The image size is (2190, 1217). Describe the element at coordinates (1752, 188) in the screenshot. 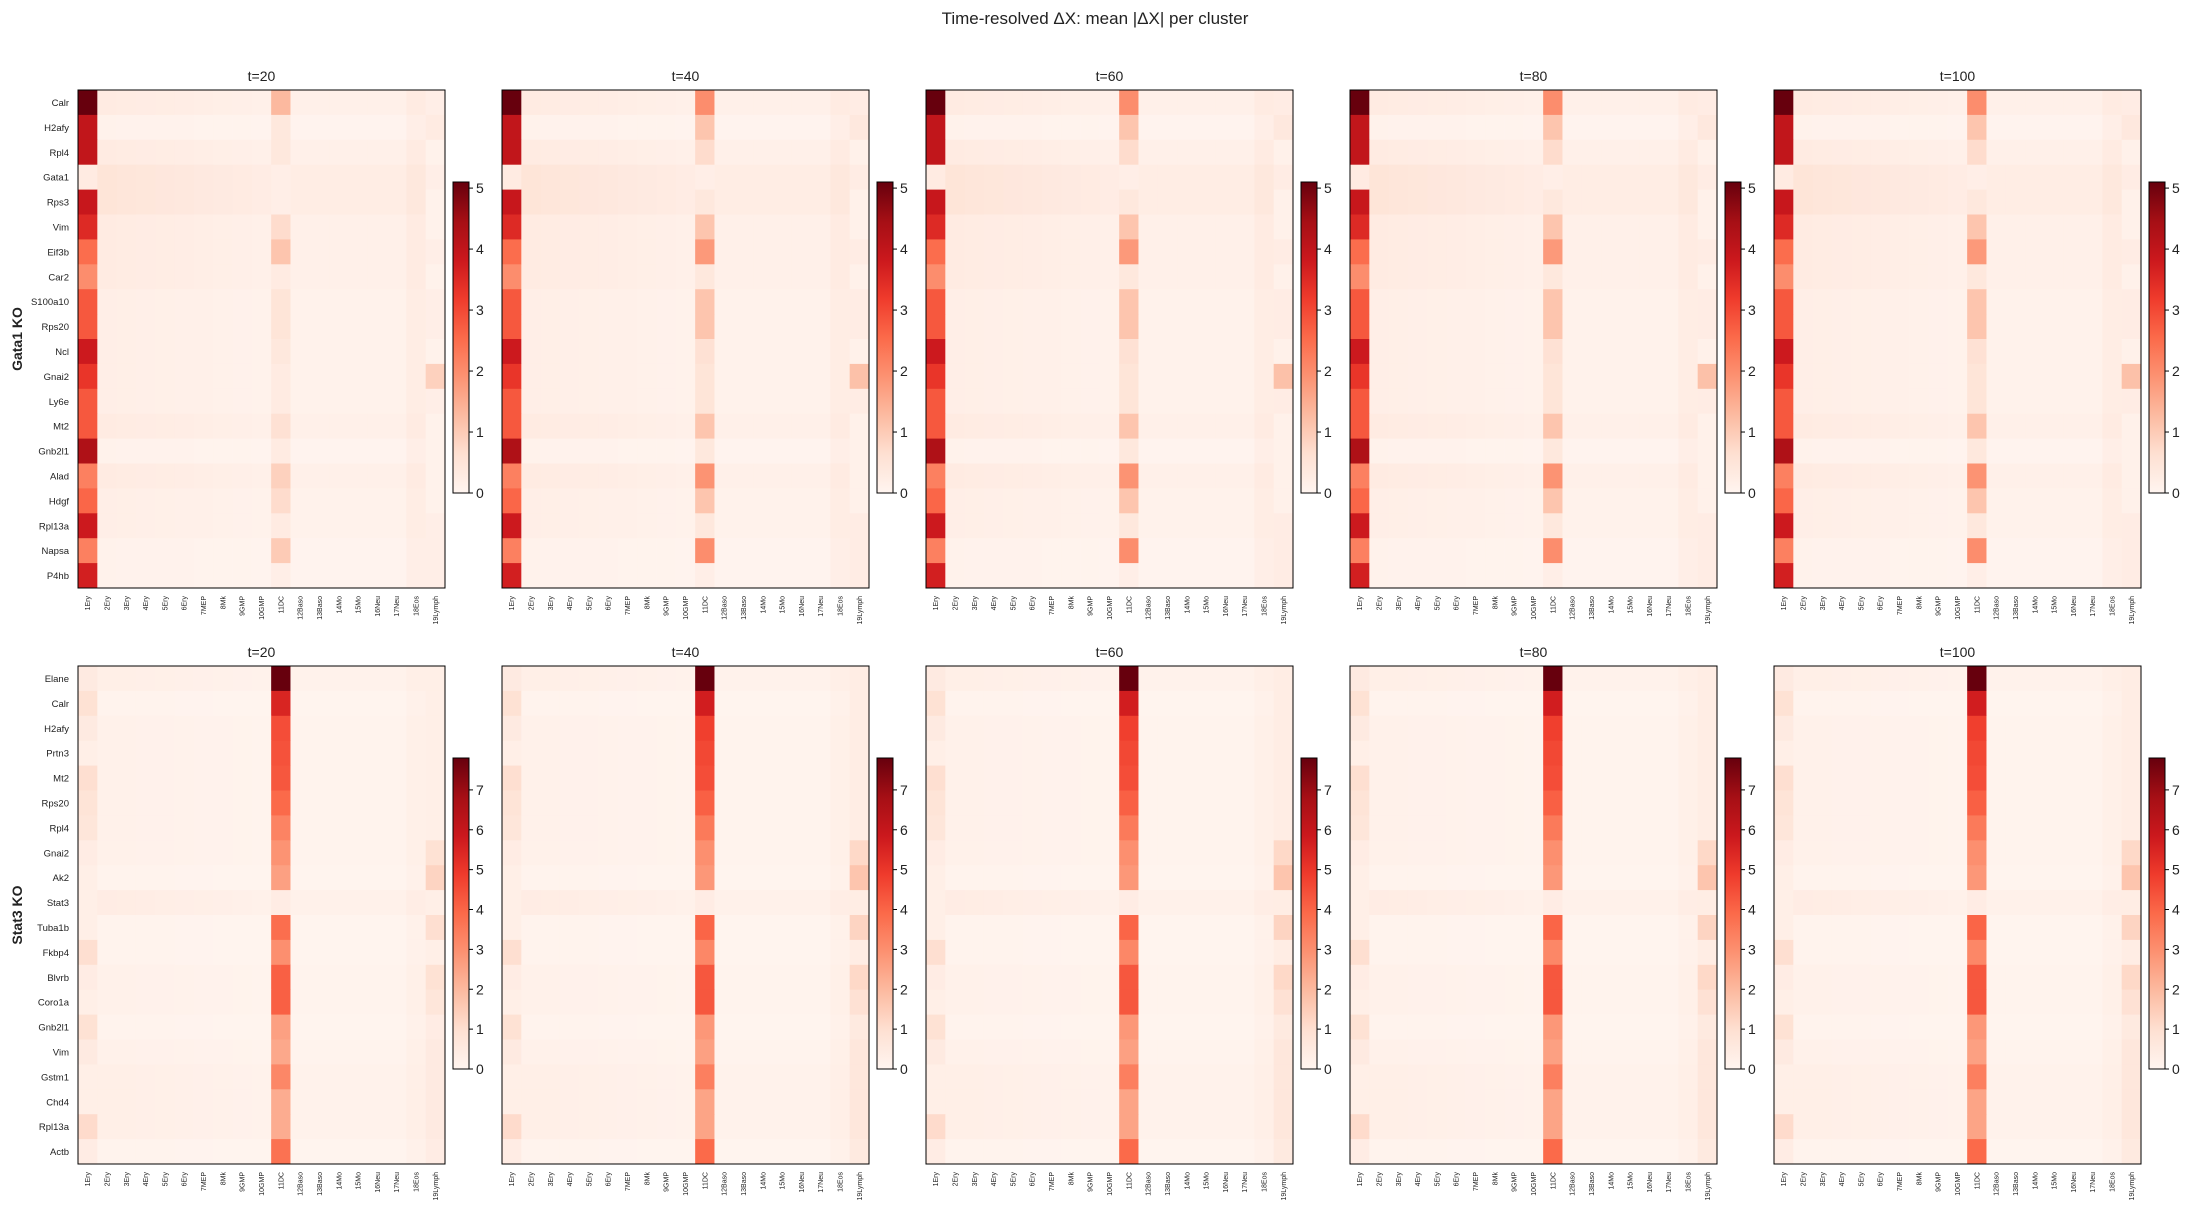

I see `colorbar-tick-label: 5` at that location.